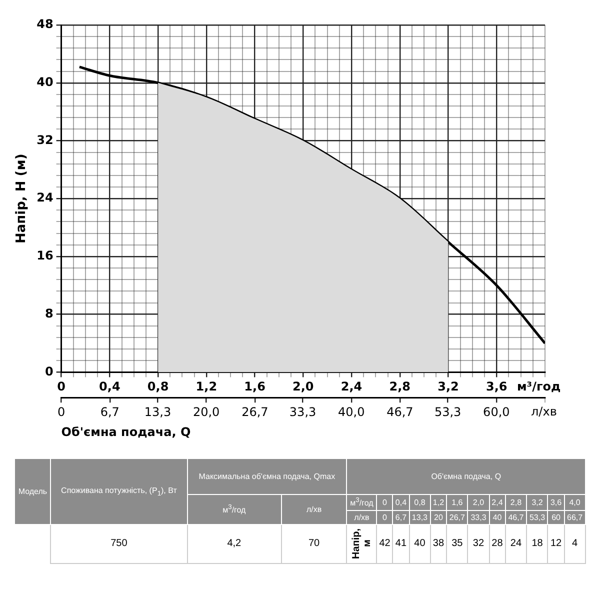  Describe the element at coordinates (544, 411) in the screenshot. I see `x2-axis-title: л/хв` at that location.